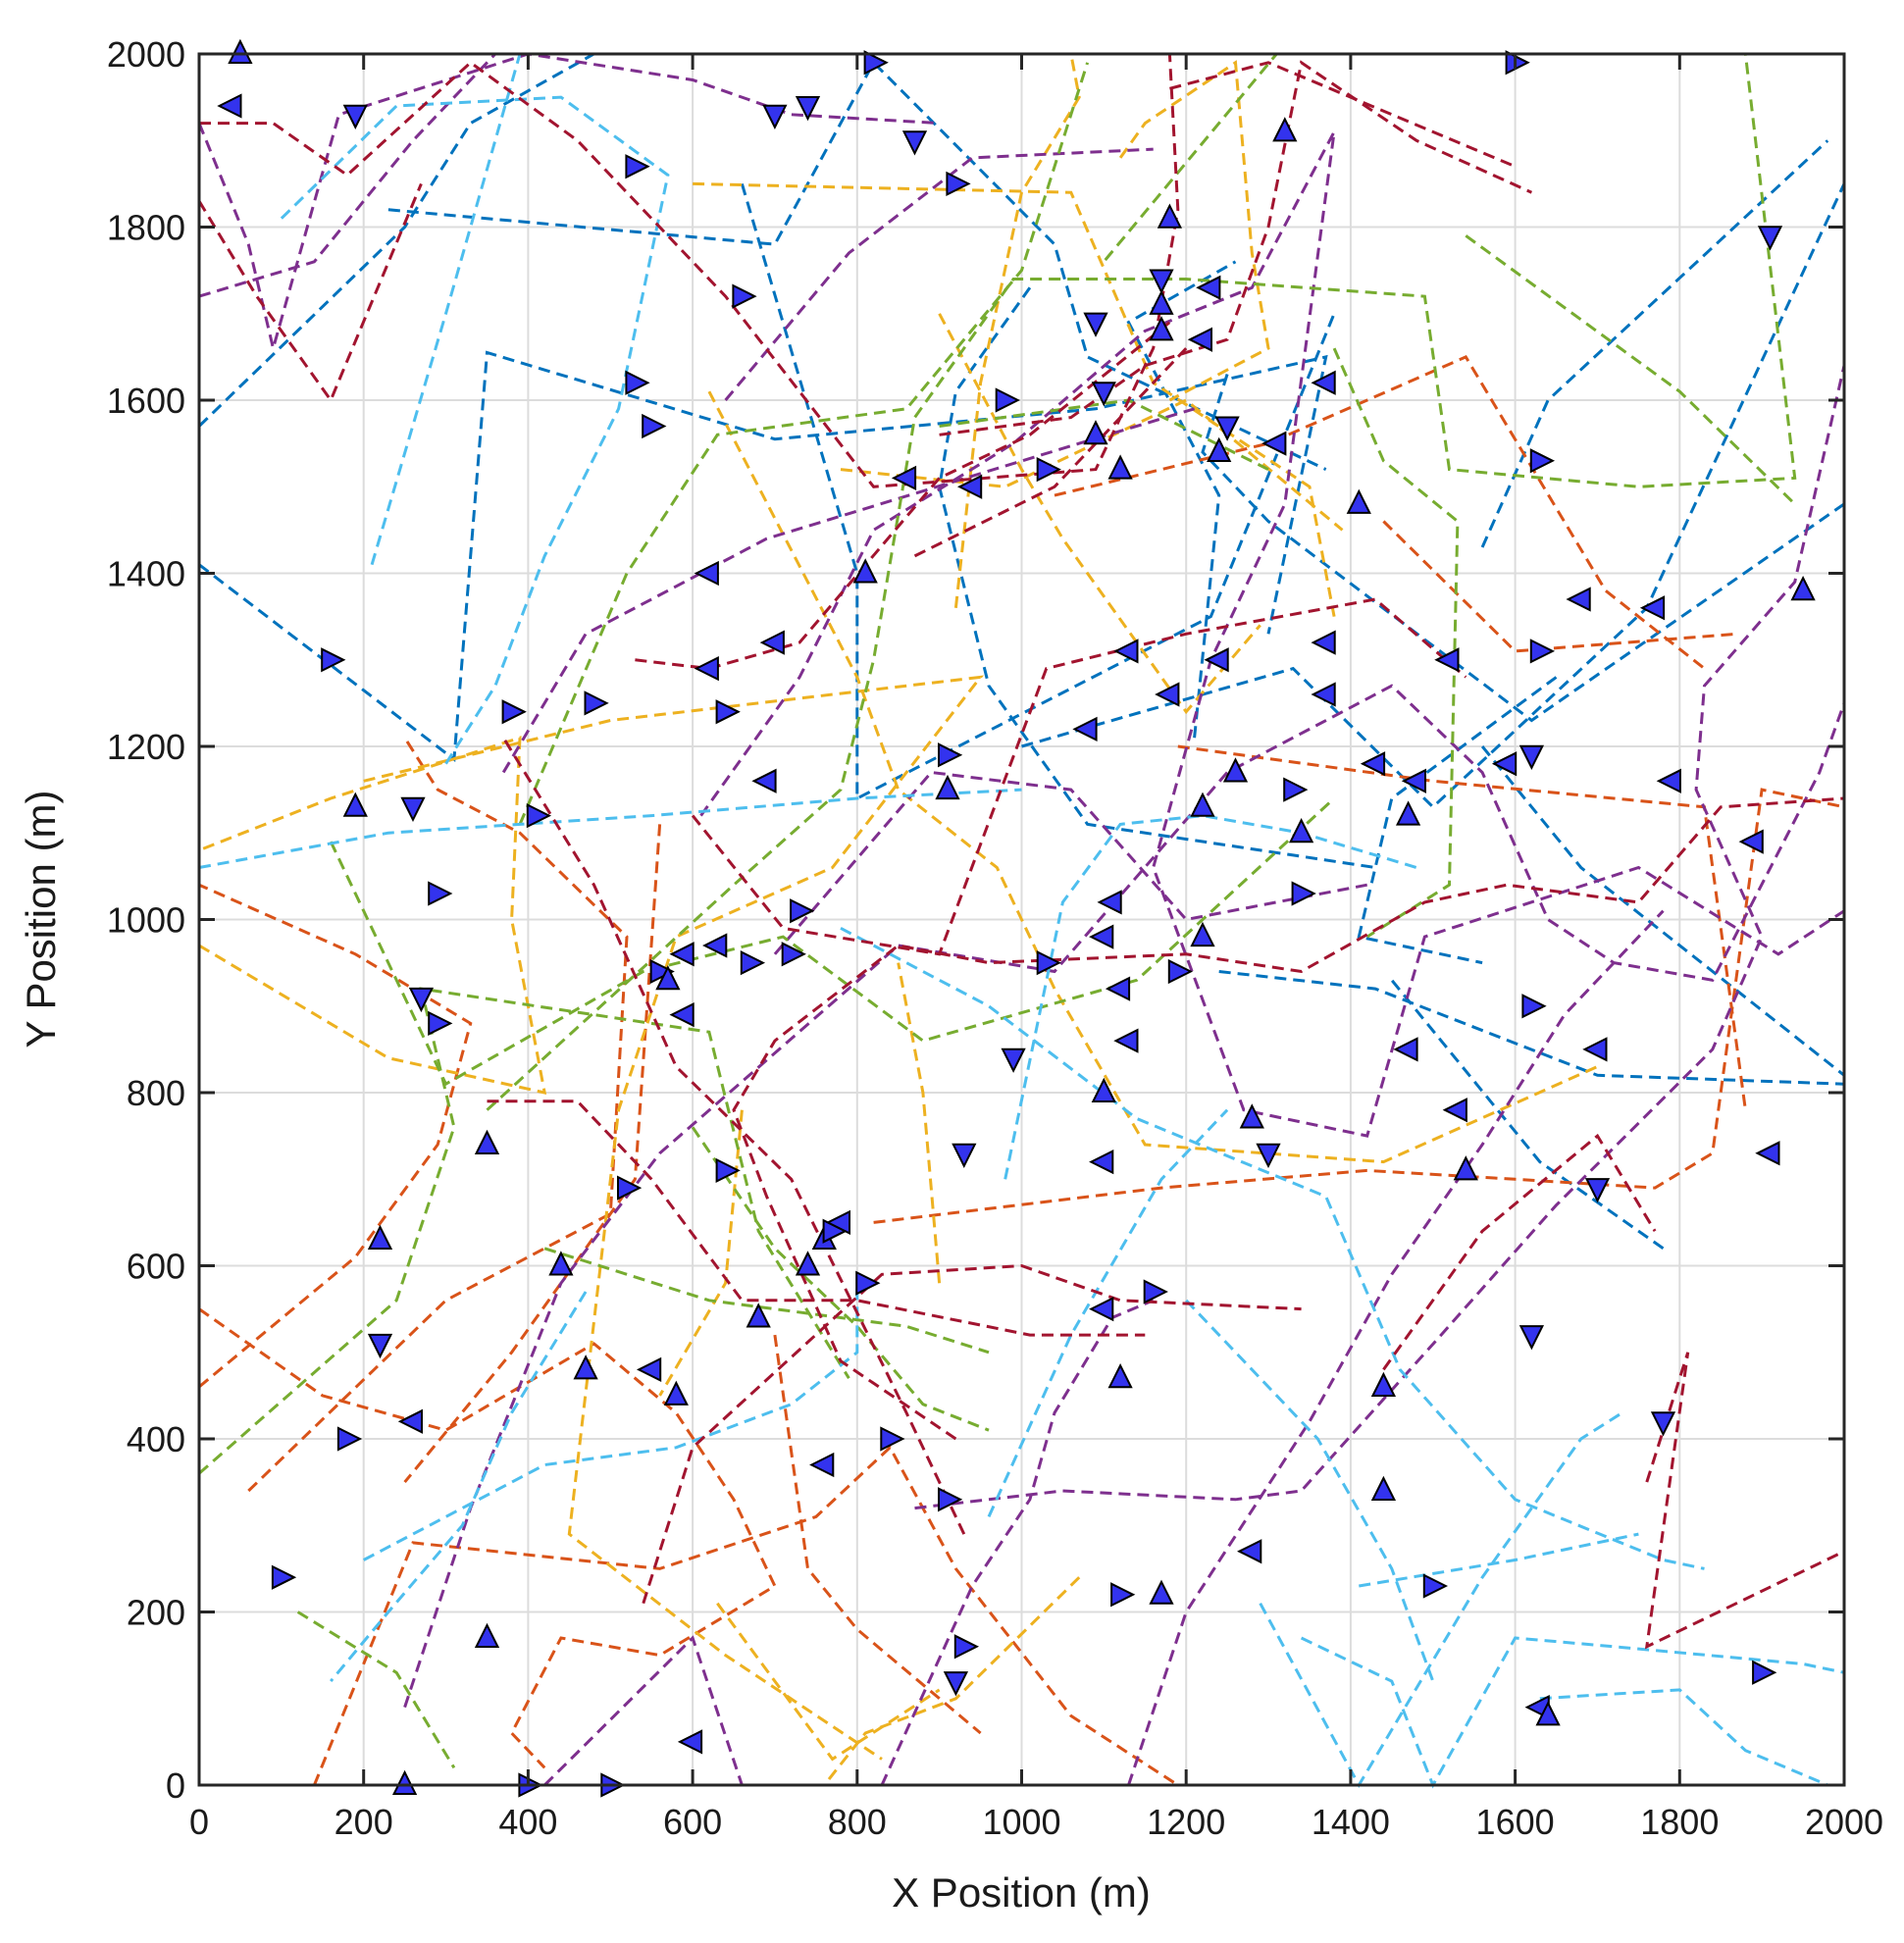 This screenshot has width=1904, height=1943. What do you see at coordinates (527, 1822) in the screenshot?
I see `x-tick-label: 400` at bounding box center [527, 1822].